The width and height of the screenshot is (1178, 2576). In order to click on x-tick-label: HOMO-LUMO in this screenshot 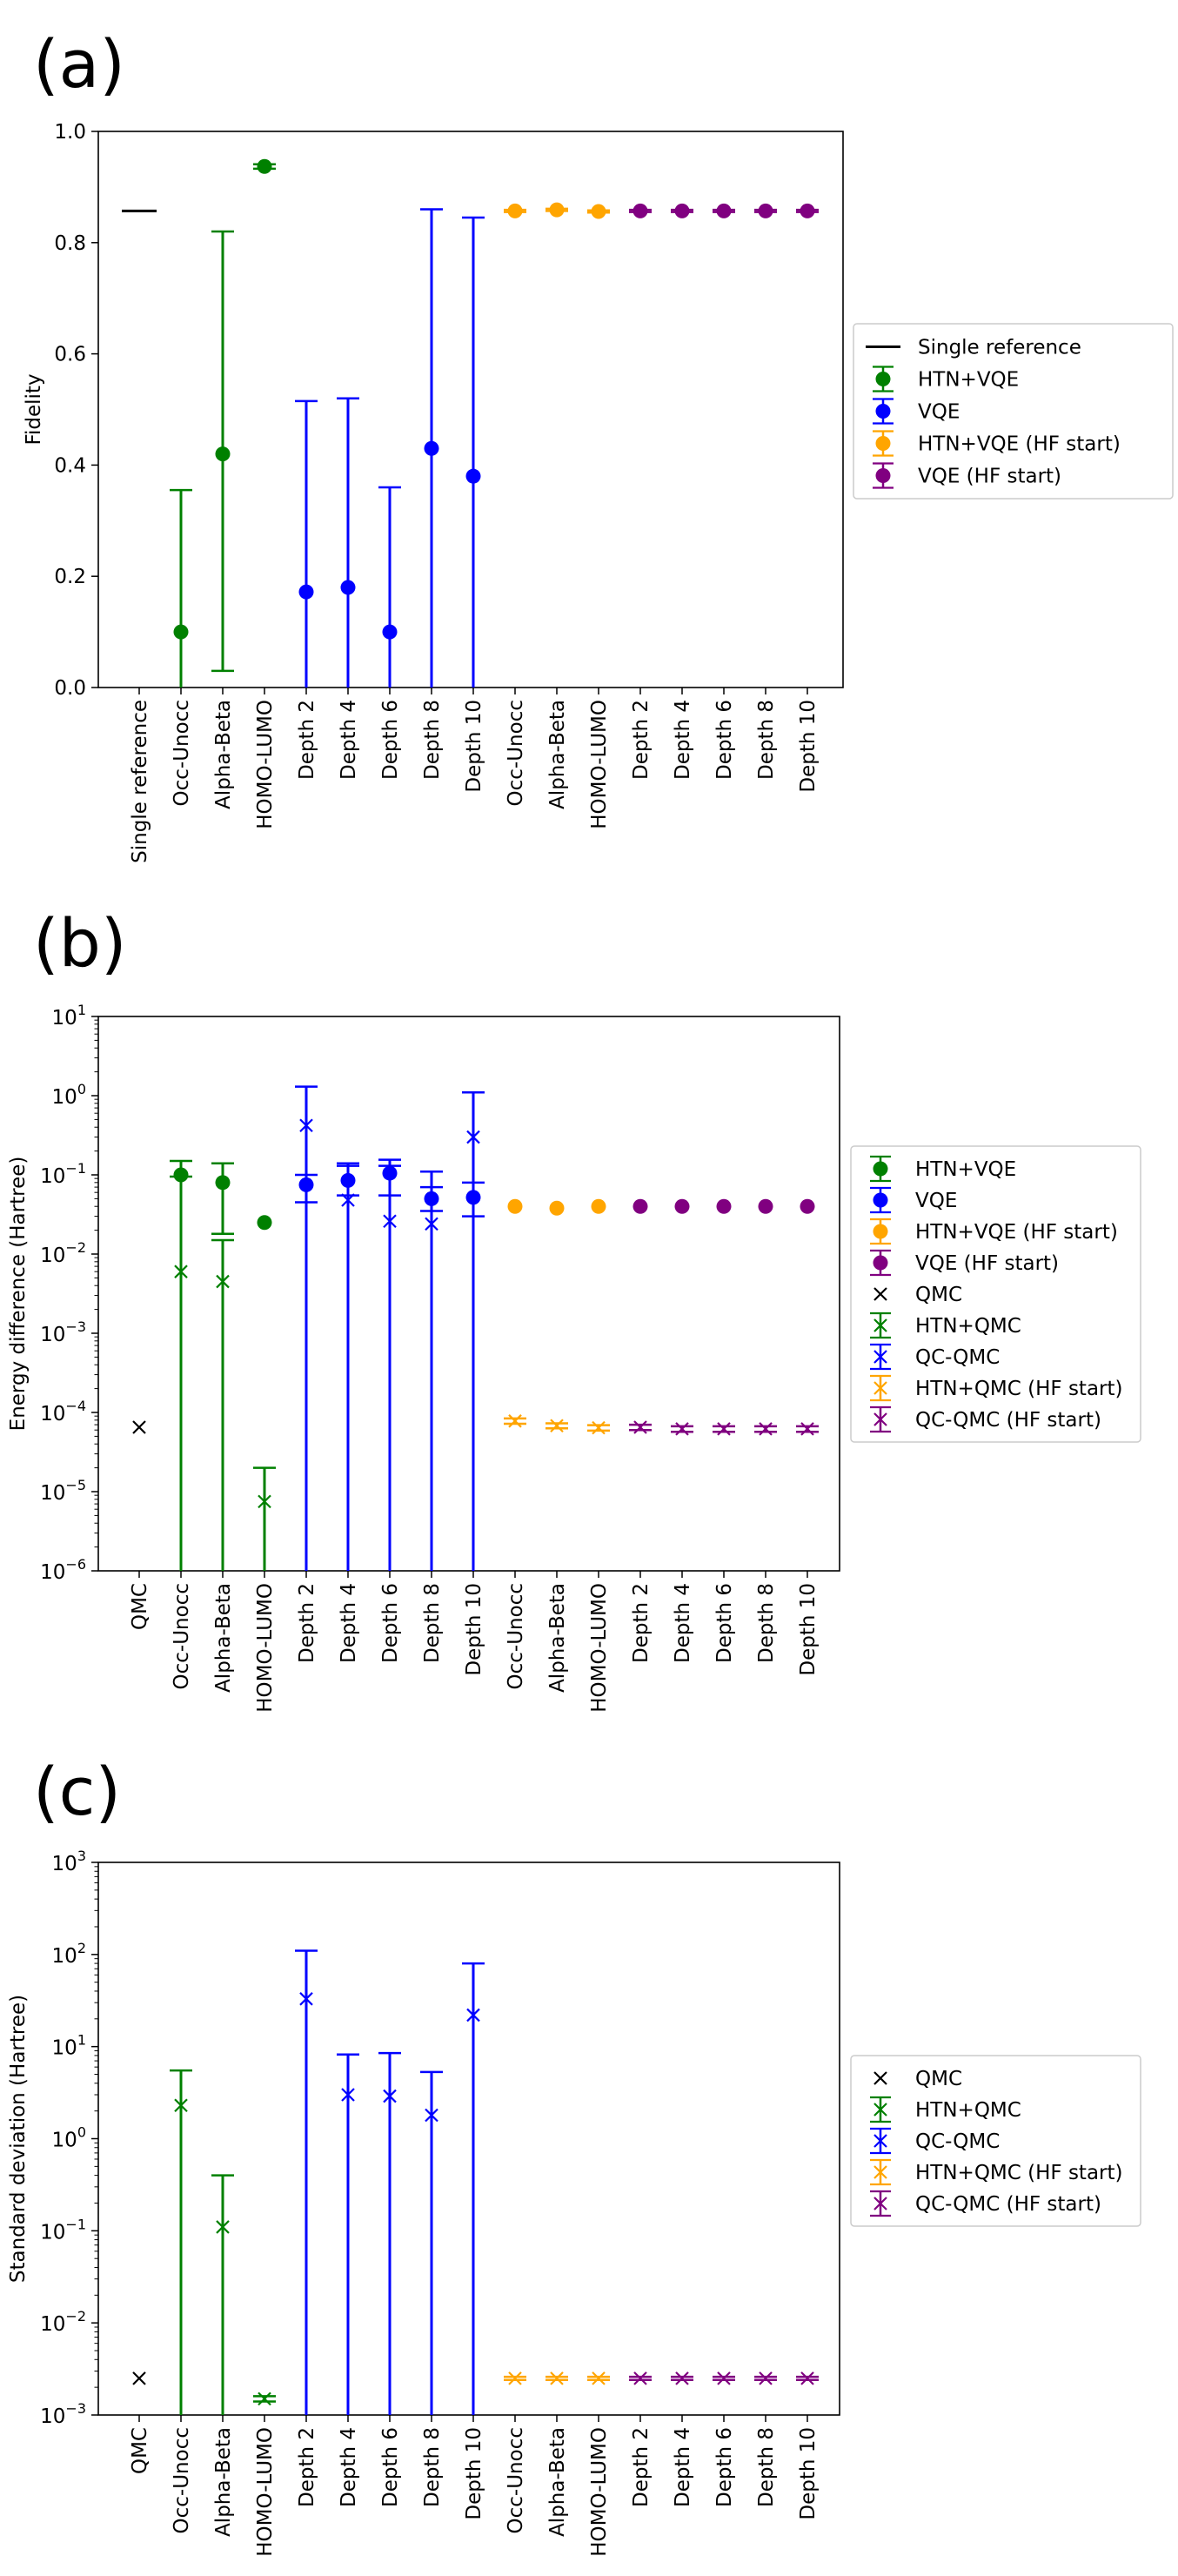, I will do `click(599, 2492)`.